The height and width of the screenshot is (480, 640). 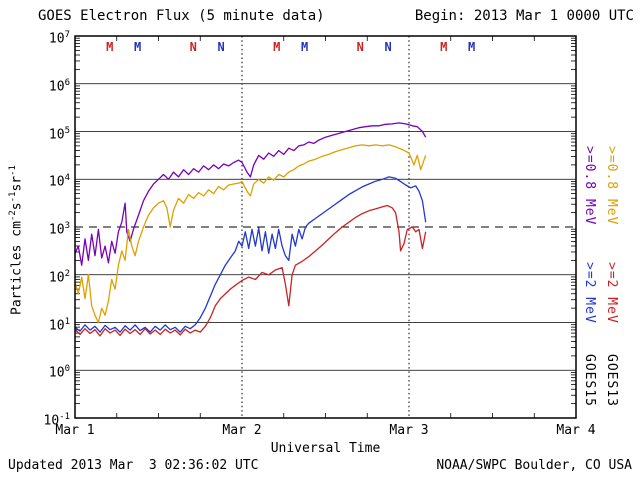 I want to click on y-tick-label: 10⁵, so click(x=59, y=133).